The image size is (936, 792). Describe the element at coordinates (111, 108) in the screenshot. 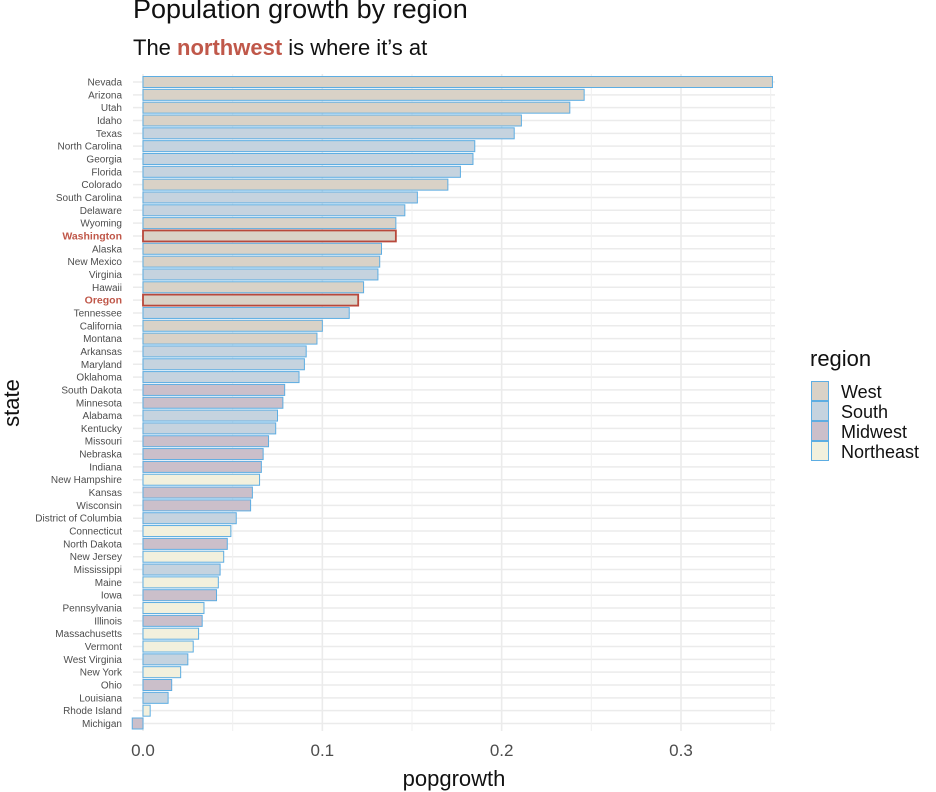

I see `y-tick-label: Utah` at that location.